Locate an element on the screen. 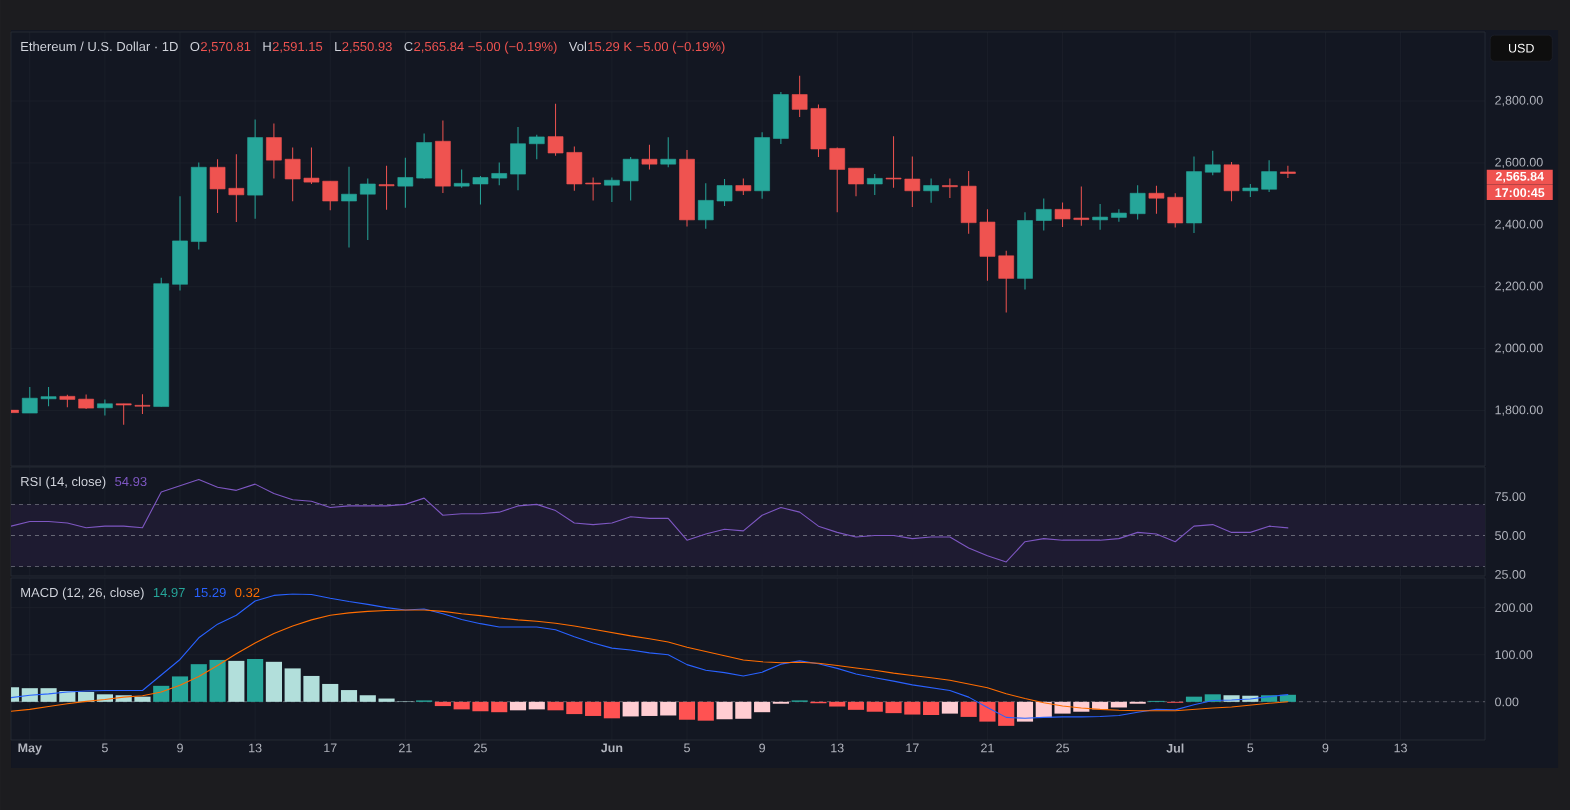  y-tick-label: 200.00 is located at coordinates (1514, 608).